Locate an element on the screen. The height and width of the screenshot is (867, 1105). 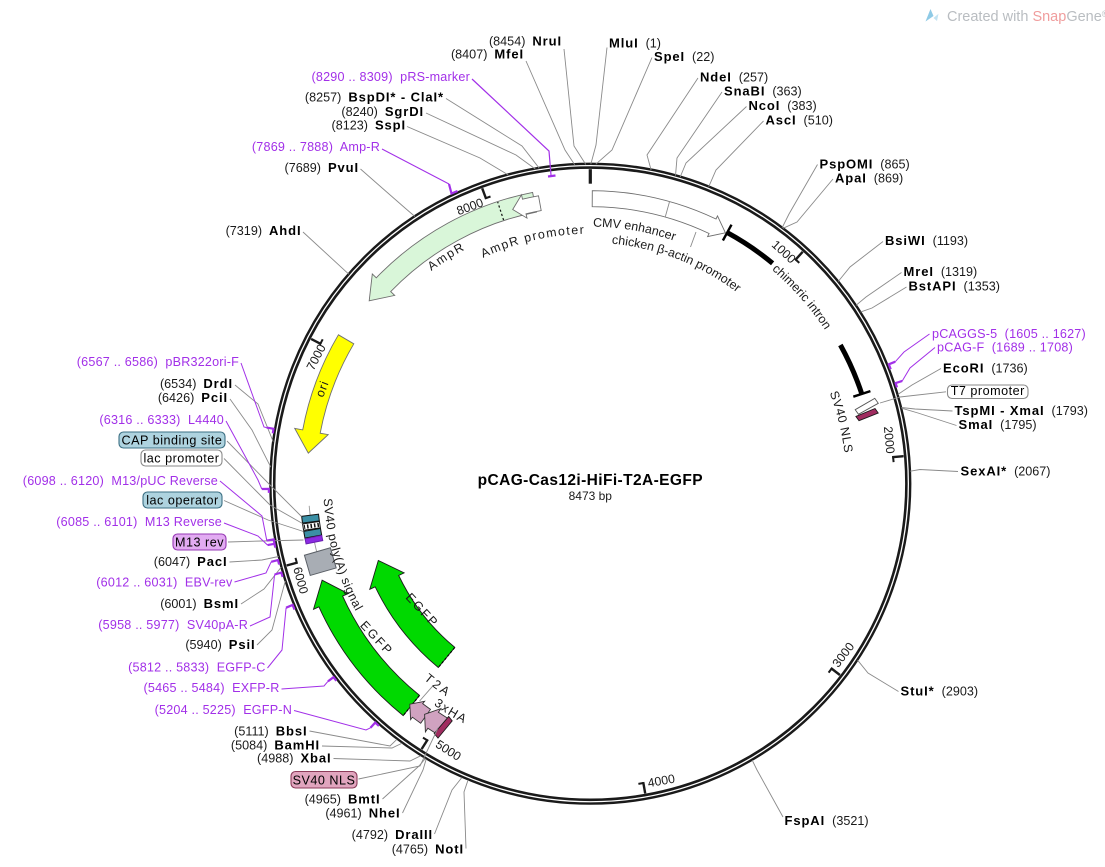
svg-text: (7689) PvuI is located at coordinates (322, 167).